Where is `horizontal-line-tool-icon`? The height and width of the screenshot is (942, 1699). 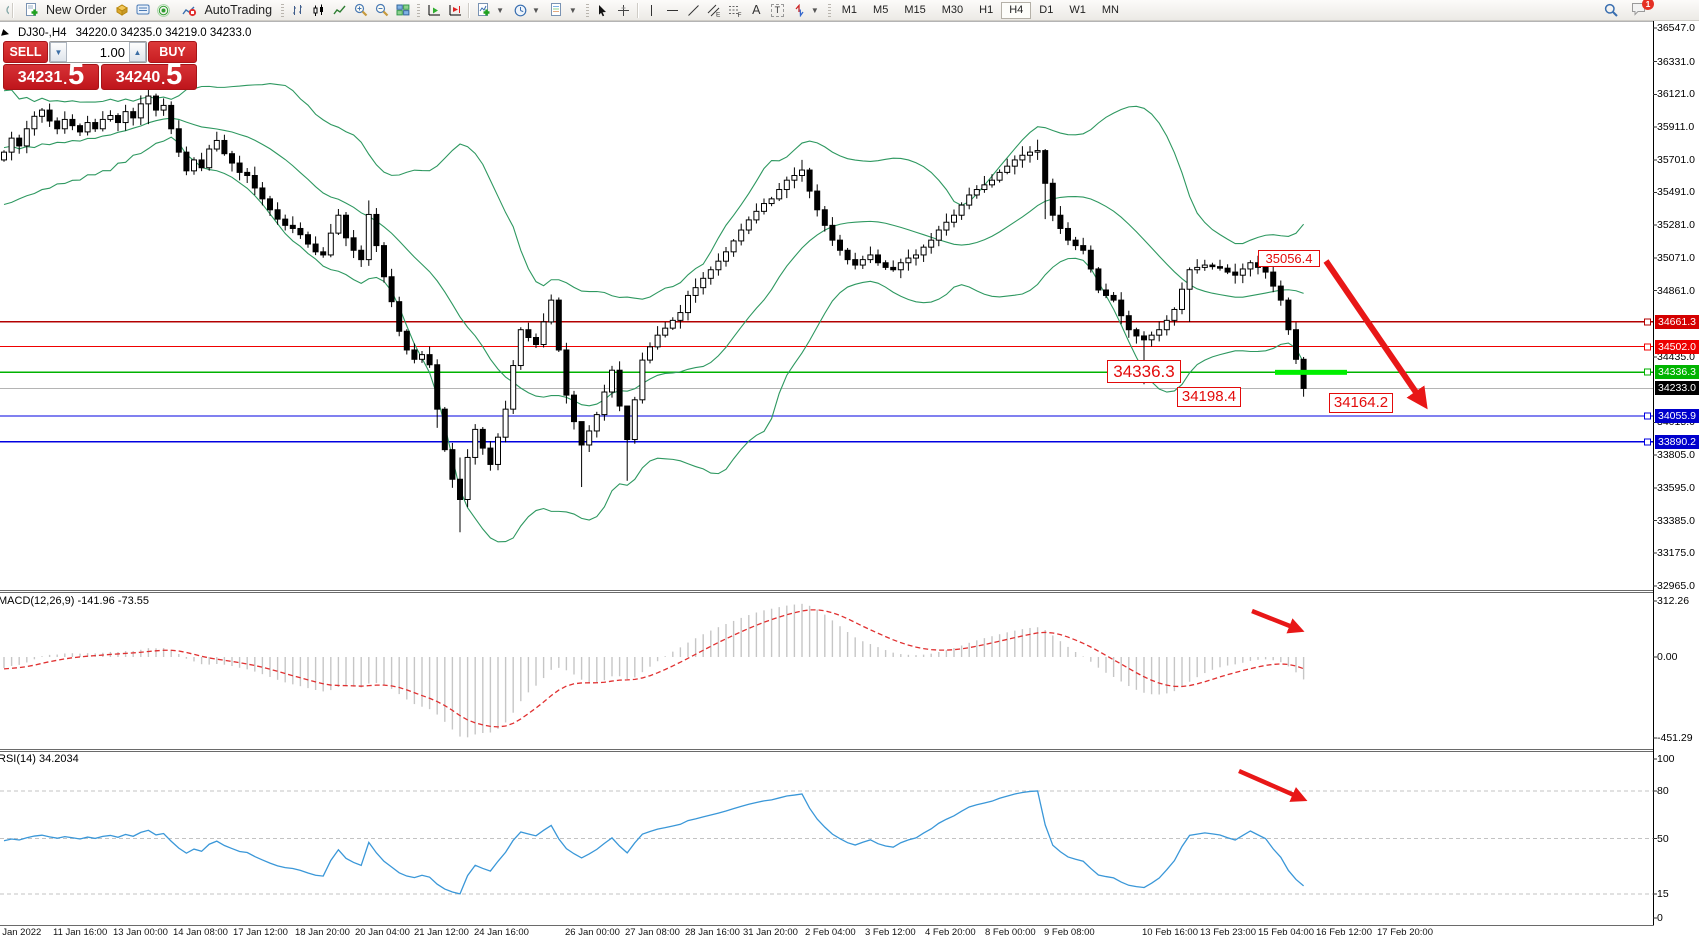 horizontal-line-tool-icon is located at coordinates (672, 10).